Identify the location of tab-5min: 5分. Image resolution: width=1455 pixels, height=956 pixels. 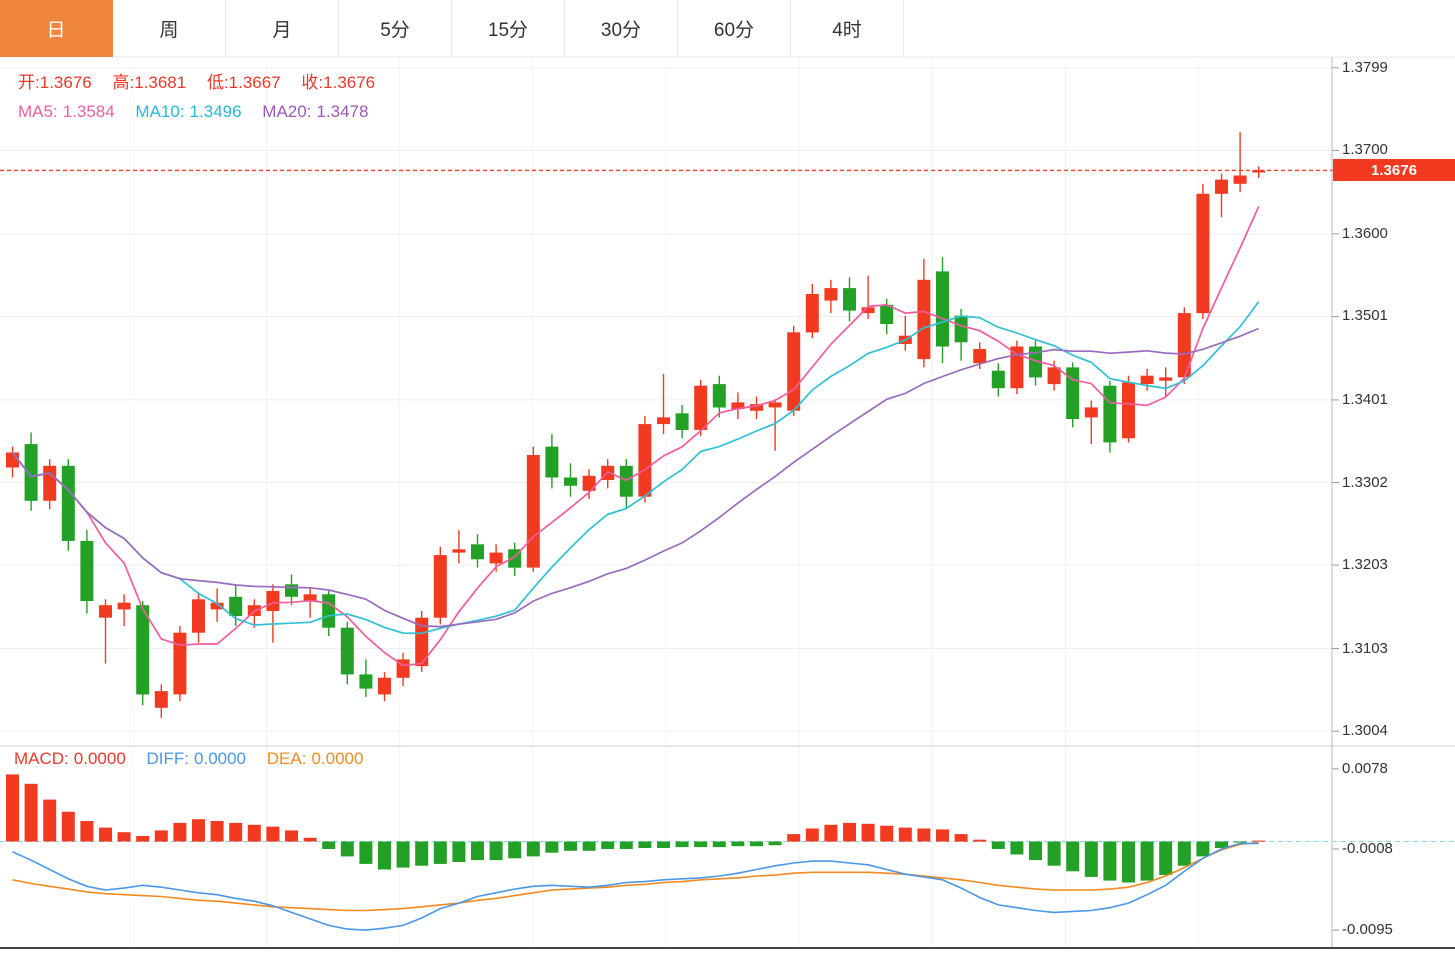
(395, 28).